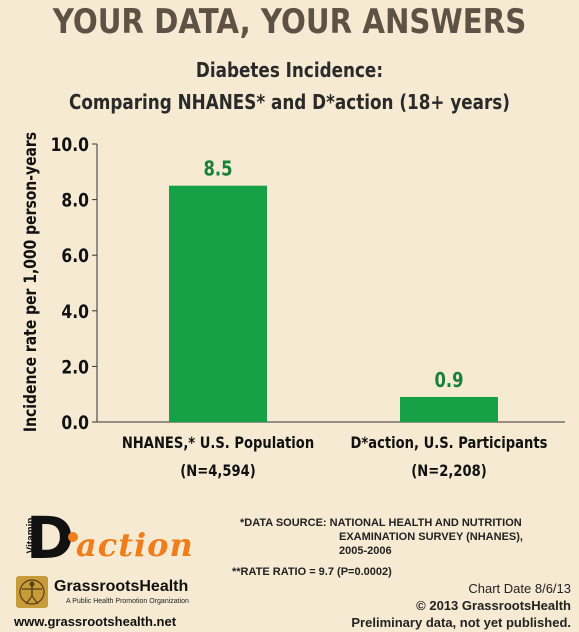 The width and height of the screenshot is (579, 632). Describe the element at coordinates (448, 471) in the screenshot. I see `category-n-label: (N=2,208)` at that location.